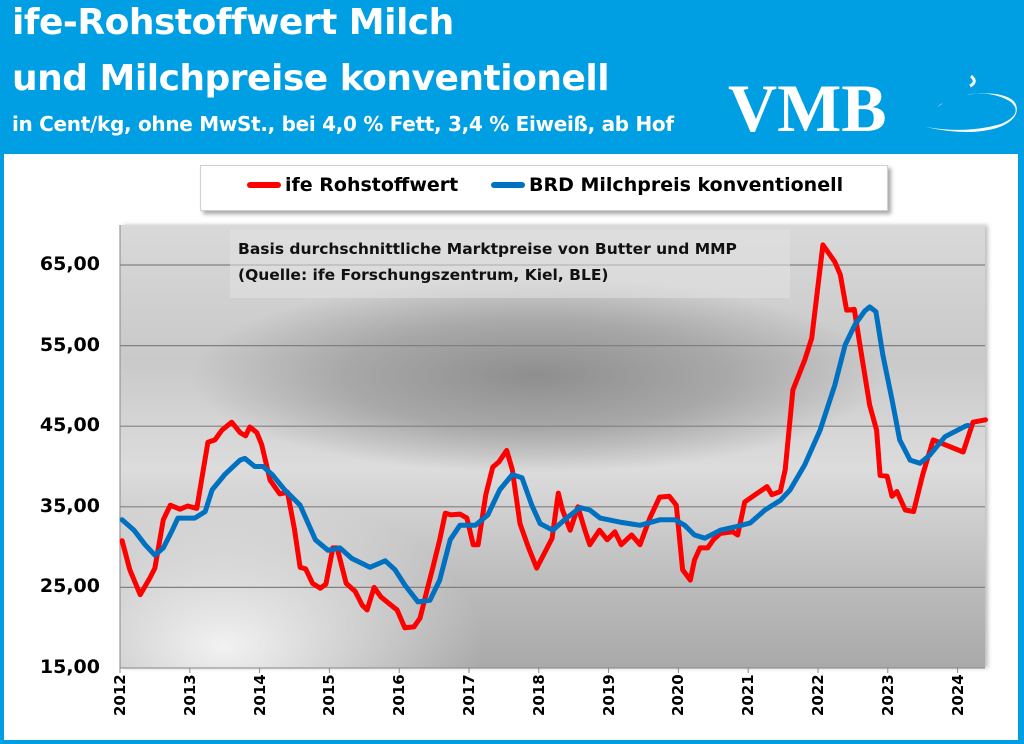 The height and width of the screenshot is (744, 1024). What do you see at coordinates (508, 185) in the screenshot?
I see `legend-swatch-blue` at bounding box center [508, 185].